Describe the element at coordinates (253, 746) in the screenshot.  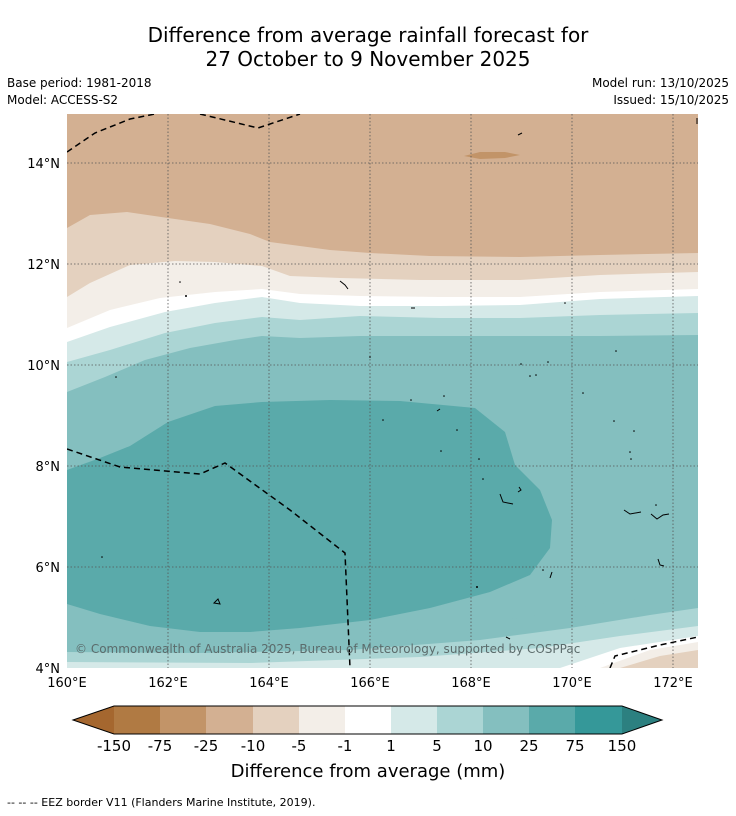
I see `colorbar-label: -10` at that location.